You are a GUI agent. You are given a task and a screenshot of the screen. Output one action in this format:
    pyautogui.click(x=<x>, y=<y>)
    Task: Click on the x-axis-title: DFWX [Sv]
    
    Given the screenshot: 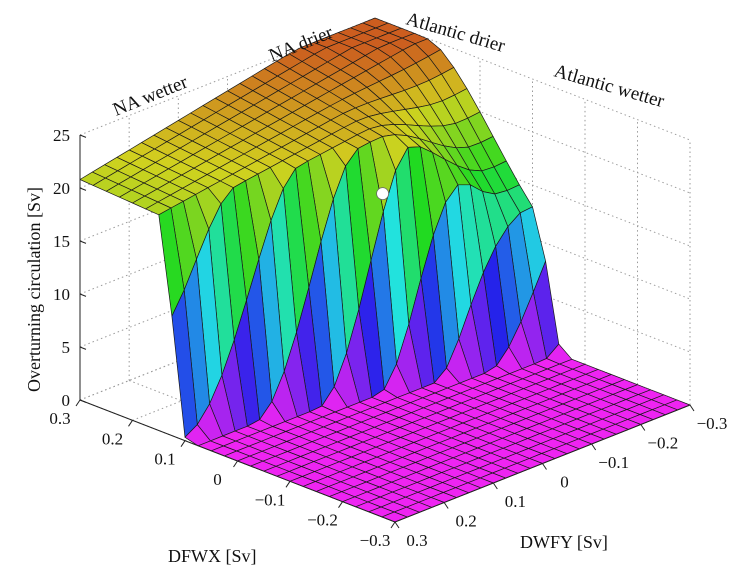 What is the action you would take?
    pyautogui.click(x=212, y=556)
    